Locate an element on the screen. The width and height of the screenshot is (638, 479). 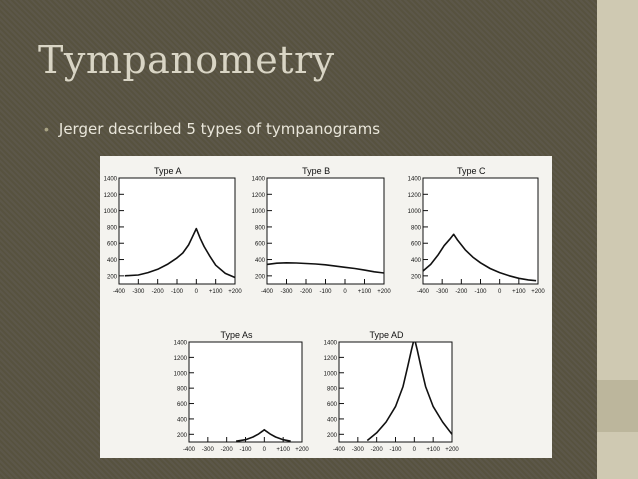
chart-title: Type A is located at coordinates (168, 171).